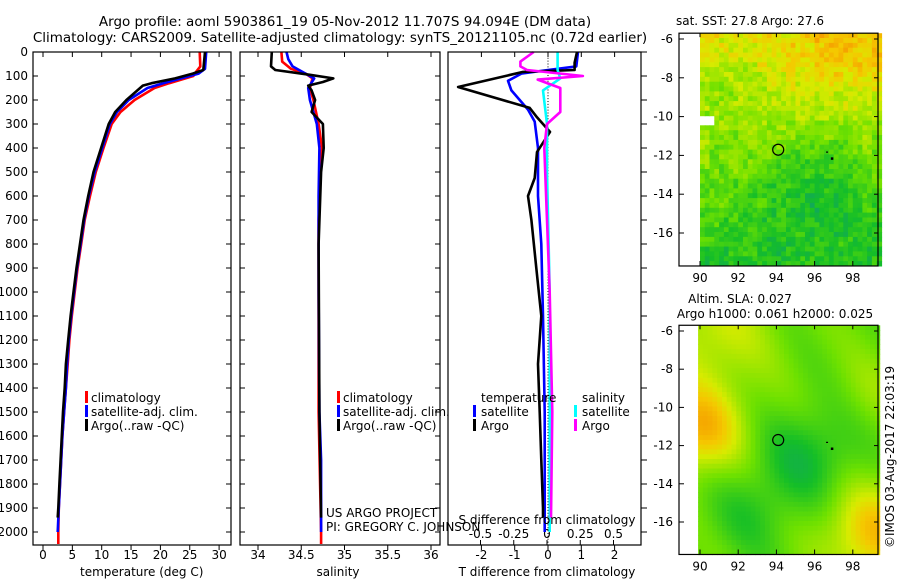 The height and width of the screenshot is (580, 900). What do you see at coordinates (832, 449) in the screenshot?
I see `float-track-point` at bounding box center [832, 449].